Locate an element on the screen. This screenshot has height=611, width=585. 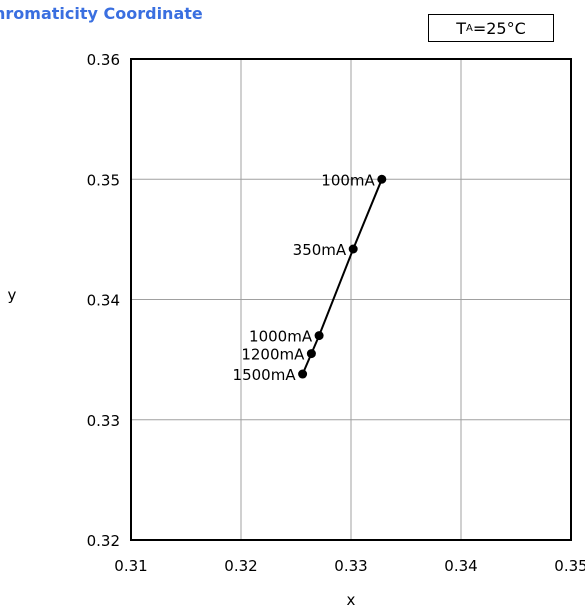
point-label: 350mA is located at coordinates (320, 250).